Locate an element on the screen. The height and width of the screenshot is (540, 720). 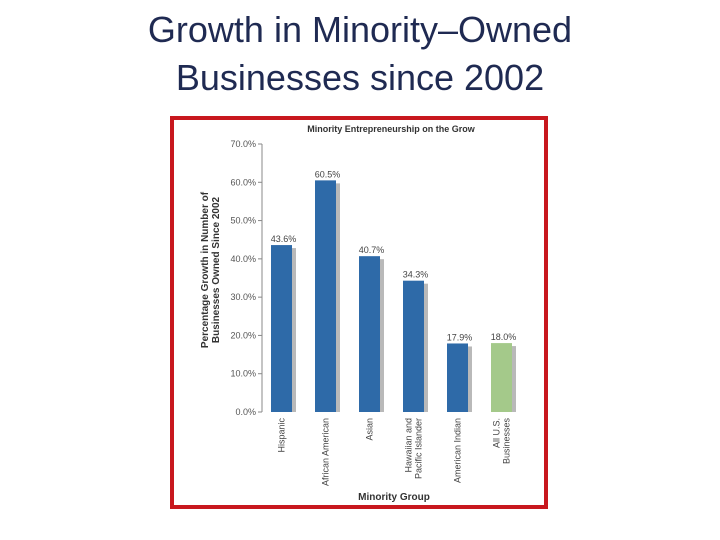
y-tick-label: 20.0% is located at coordinates (243, 335).